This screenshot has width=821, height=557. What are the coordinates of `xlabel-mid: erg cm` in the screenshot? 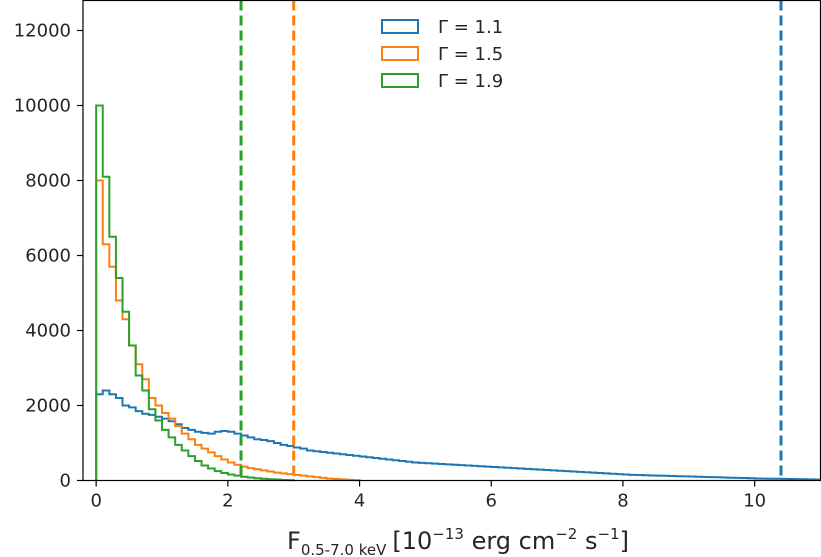 It's located at (509, 541).